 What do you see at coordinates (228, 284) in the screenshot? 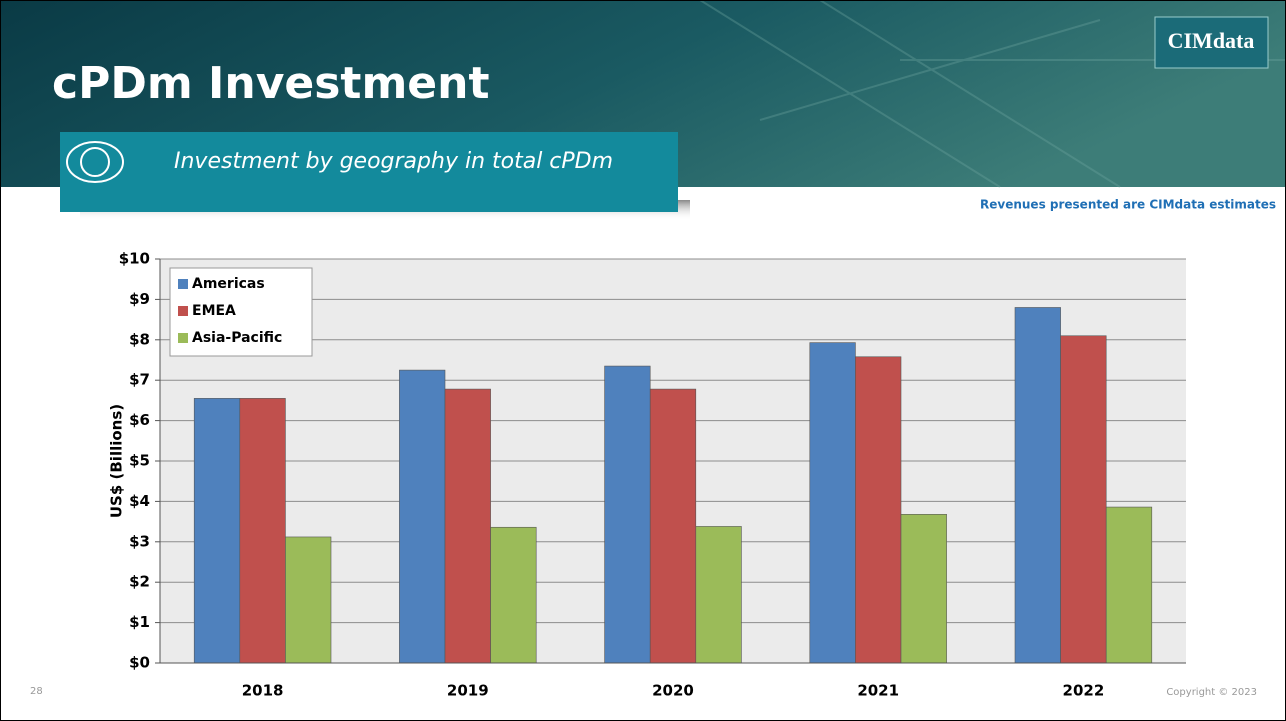
I see `legend-label: Americas` at bounding box center [228, 284].